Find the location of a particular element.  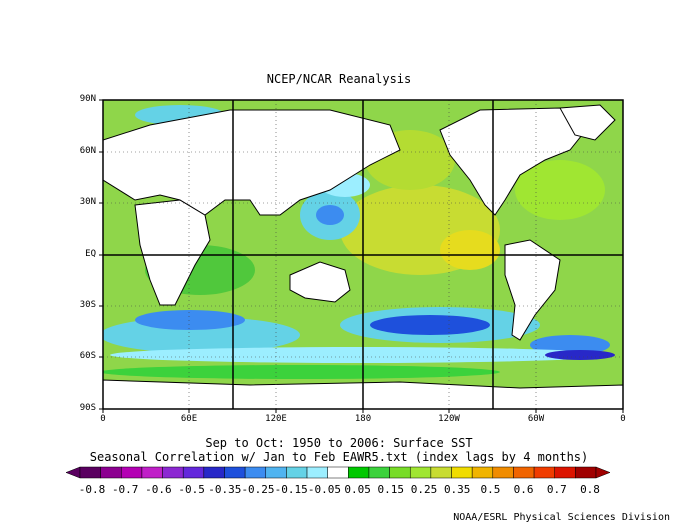

lon-label-60w: 60W is located at coordinates (536, 419).